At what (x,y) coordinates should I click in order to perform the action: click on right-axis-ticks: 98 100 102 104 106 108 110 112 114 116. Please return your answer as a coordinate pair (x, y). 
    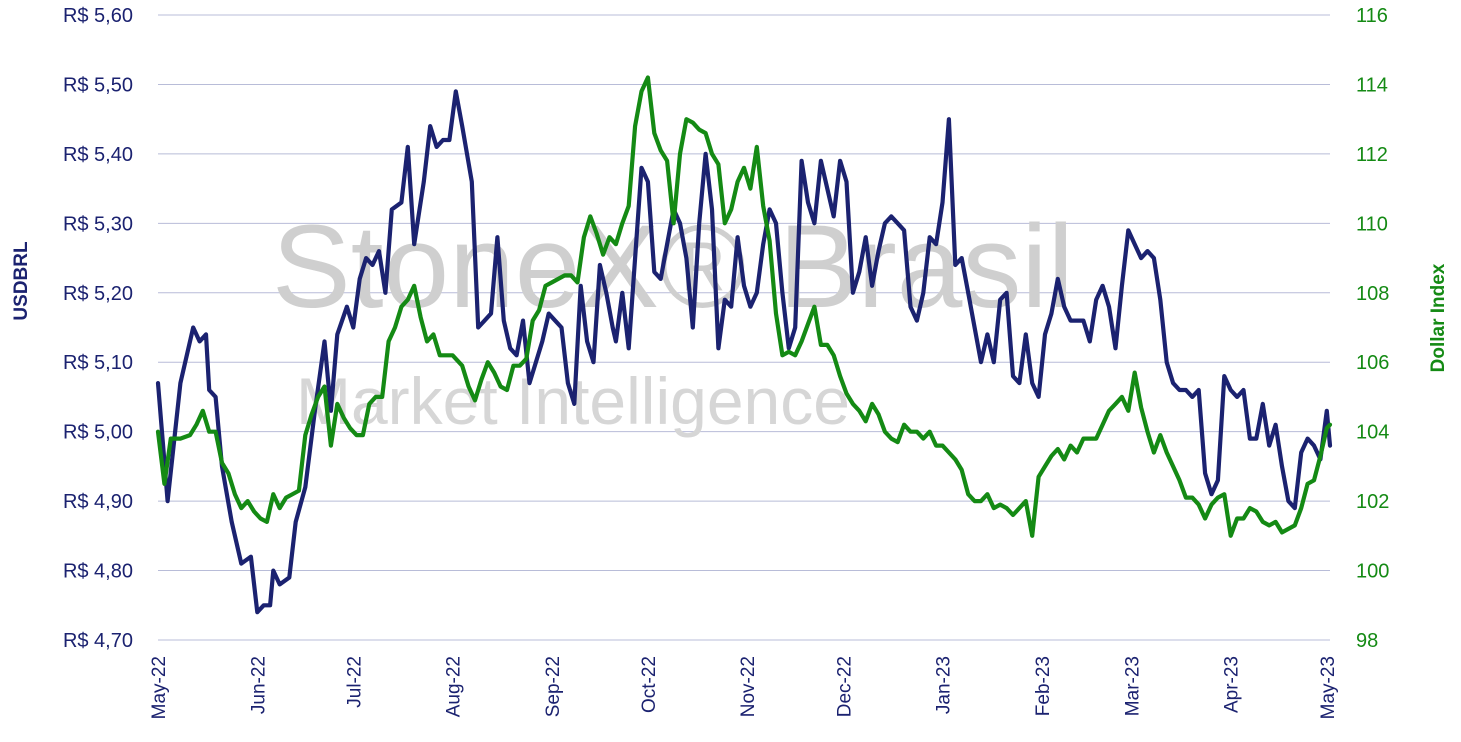
    Looking at the image, I should click on (1372, 328).